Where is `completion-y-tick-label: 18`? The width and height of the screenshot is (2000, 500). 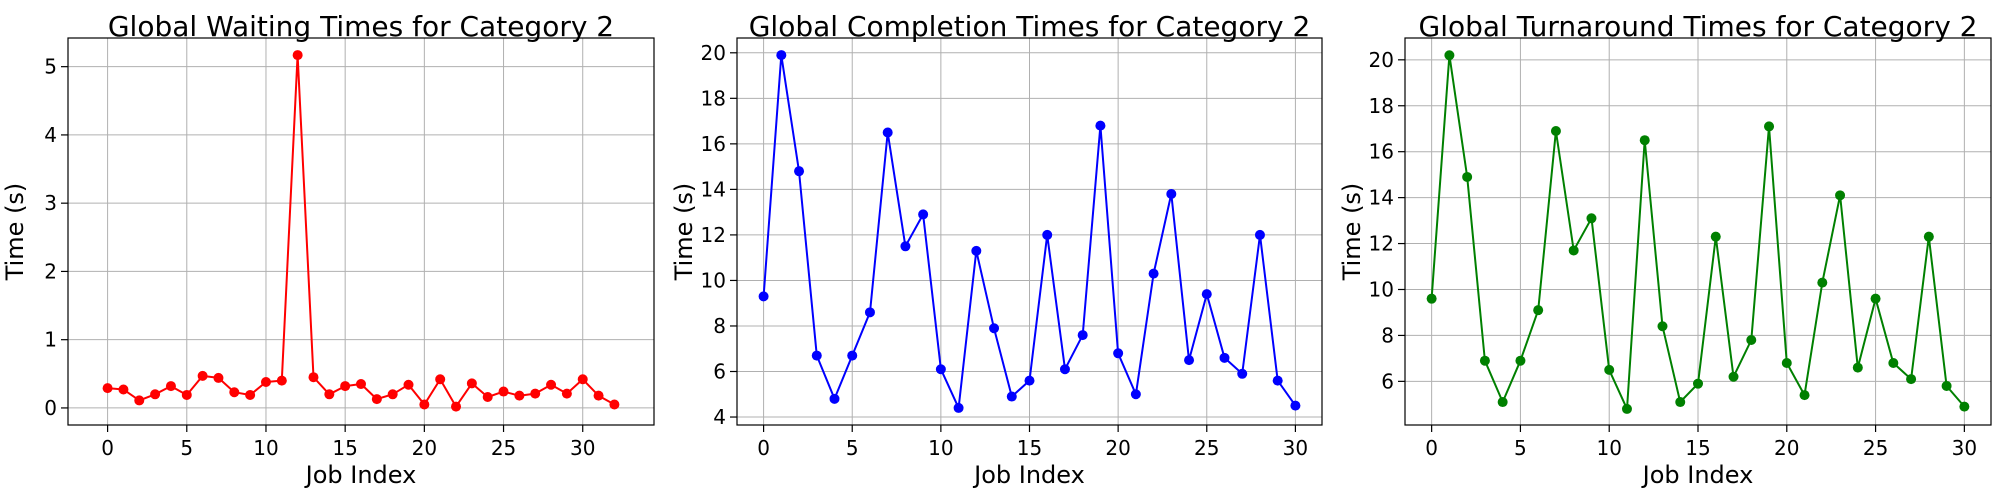
completion-y-tick-label: 18 is located at coordinates (713, 98).